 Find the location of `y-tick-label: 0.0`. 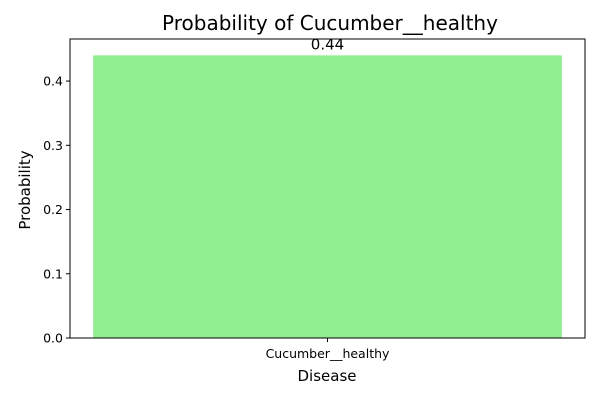

y-tick-label: 0.0 is located at coordinates (53, 338).